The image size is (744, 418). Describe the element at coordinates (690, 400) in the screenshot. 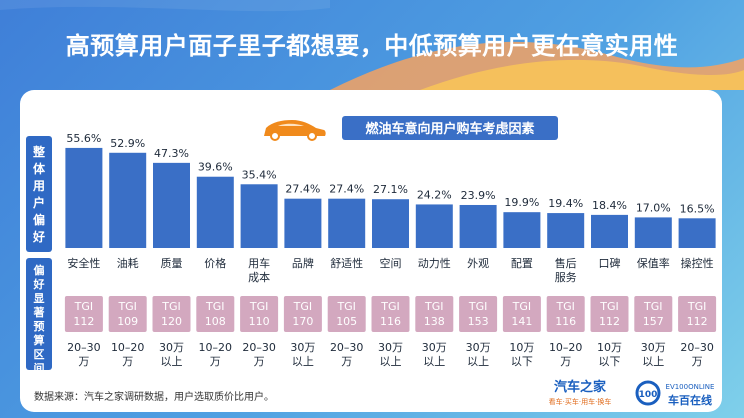

I see `logo-evcar-cn: 车百在线` at that location.